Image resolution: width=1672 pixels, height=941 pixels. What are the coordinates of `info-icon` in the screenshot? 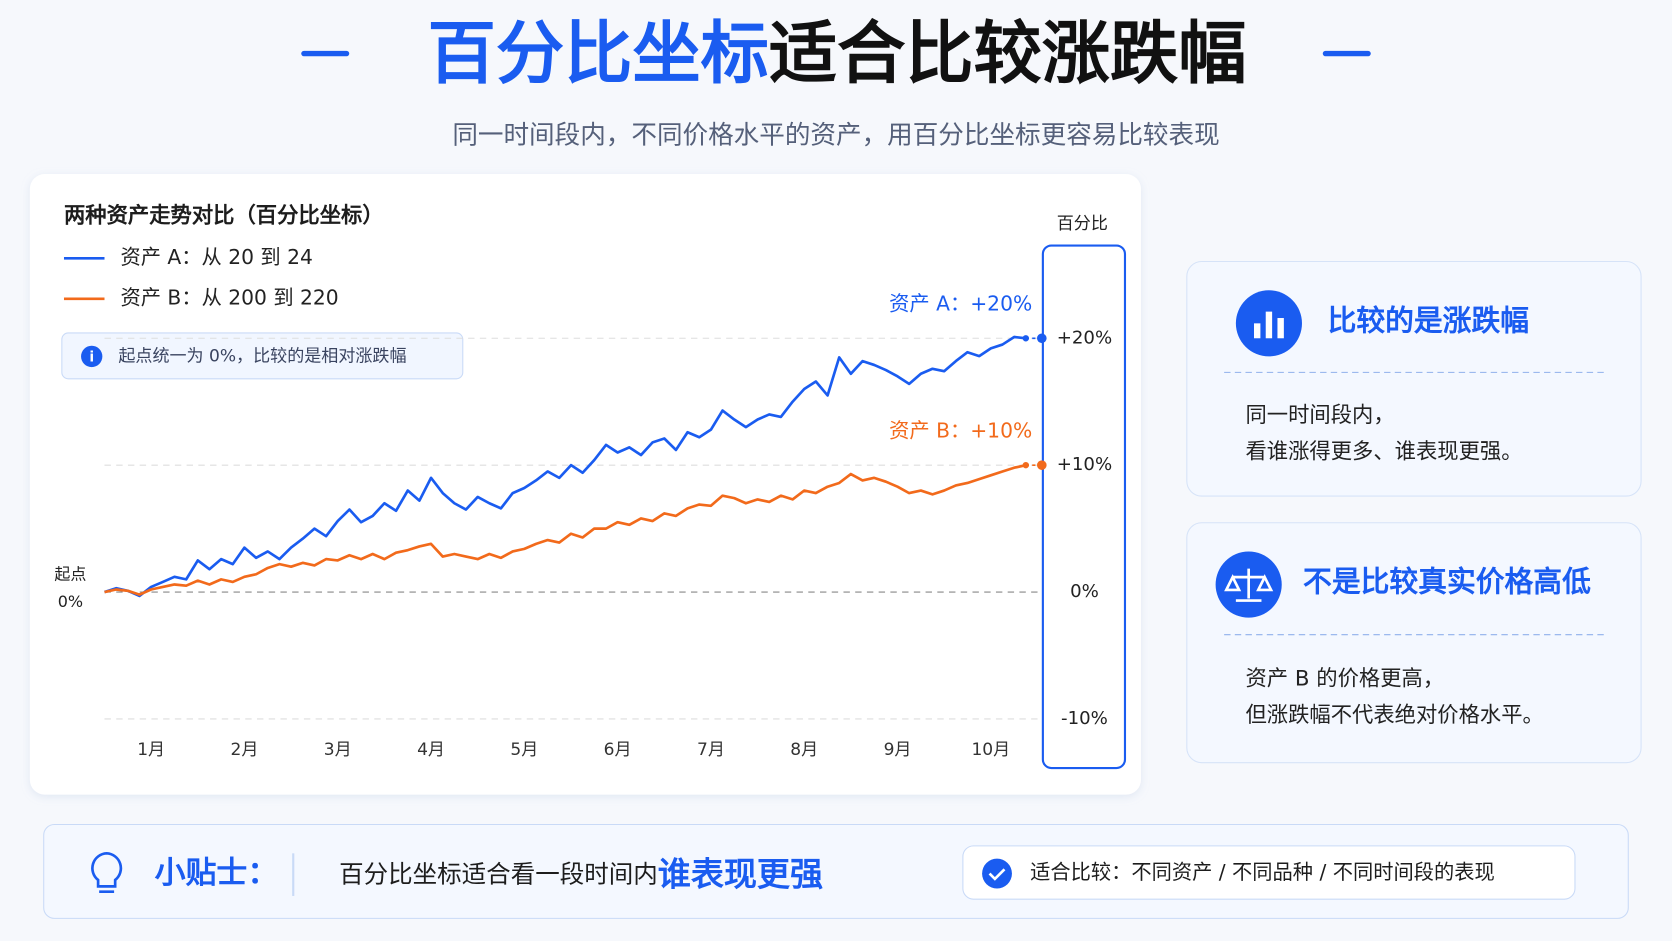 It's located at (92, 356).